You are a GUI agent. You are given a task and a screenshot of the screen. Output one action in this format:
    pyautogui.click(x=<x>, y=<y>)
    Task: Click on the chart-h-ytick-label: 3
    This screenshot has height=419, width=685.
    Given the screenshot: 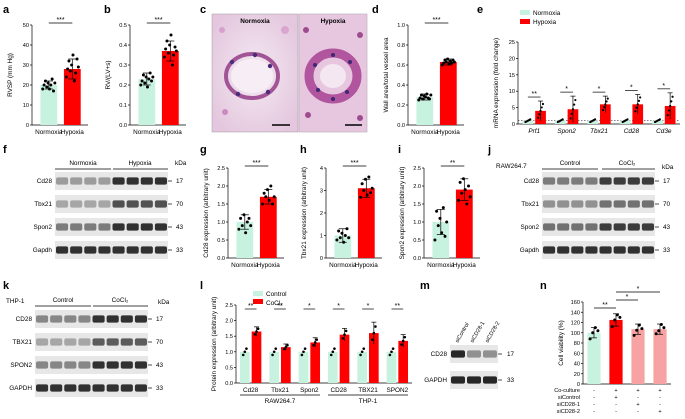 What is the action you would take?
    pyautogui.click(x=321, y=192)
    